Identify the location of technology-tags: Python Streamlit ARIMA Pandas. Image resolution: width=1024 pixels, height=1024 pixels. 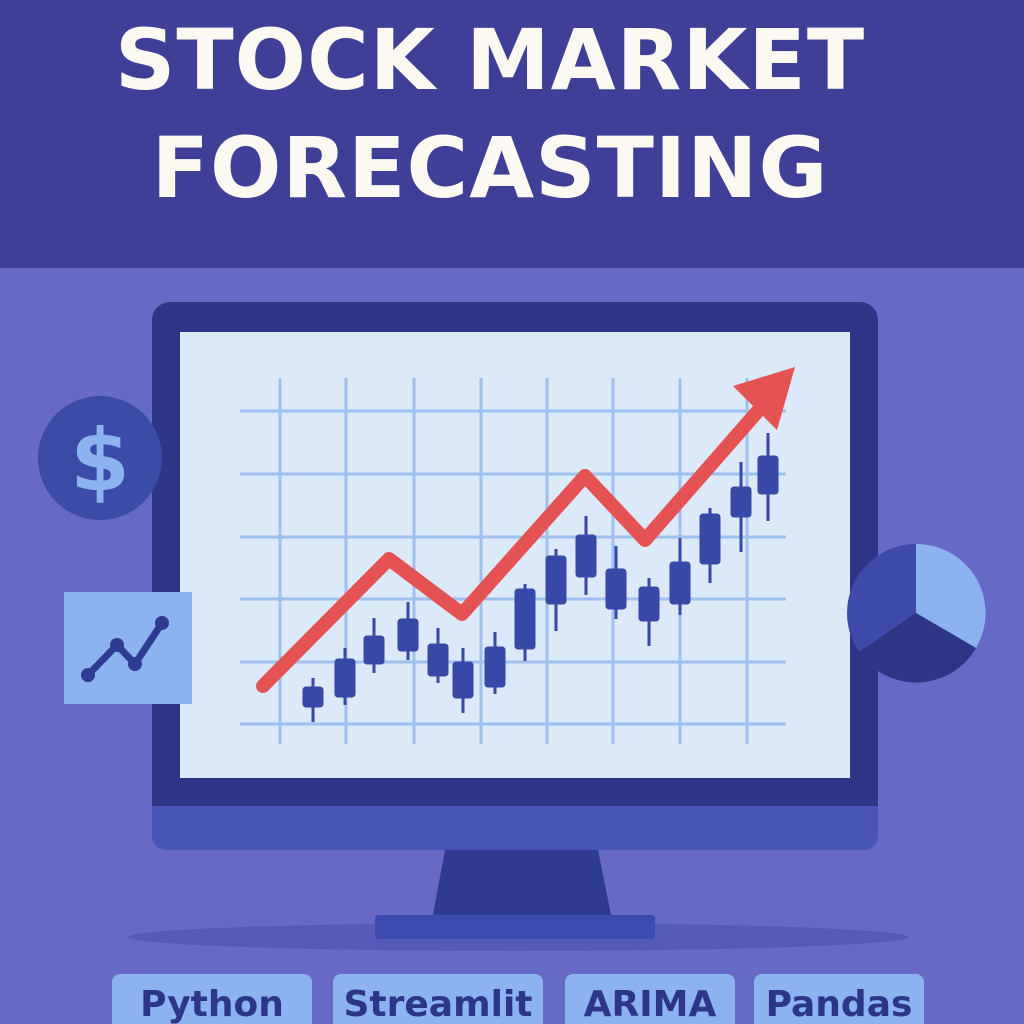
(512, 999).